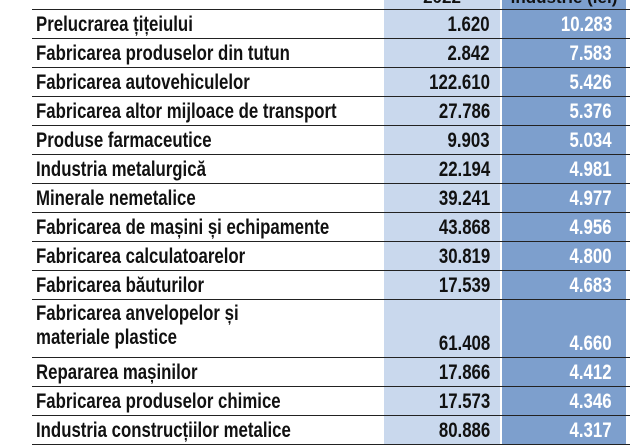 The height and width of the screenshot is (445, 640). I want to click on value-cell: 9.903, so click(468, 140).